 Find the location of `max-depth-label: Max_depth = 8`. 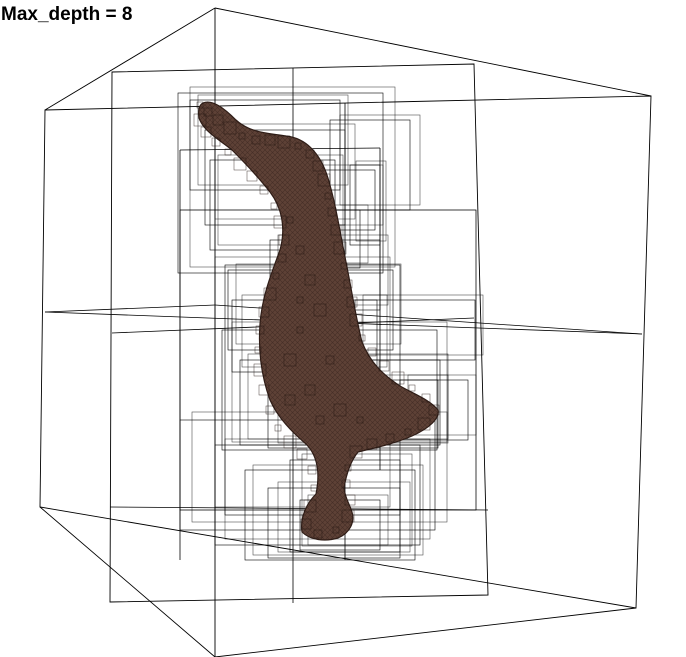

max-depth-label: Max_depth = 8 is located at coordinates (67, 14).